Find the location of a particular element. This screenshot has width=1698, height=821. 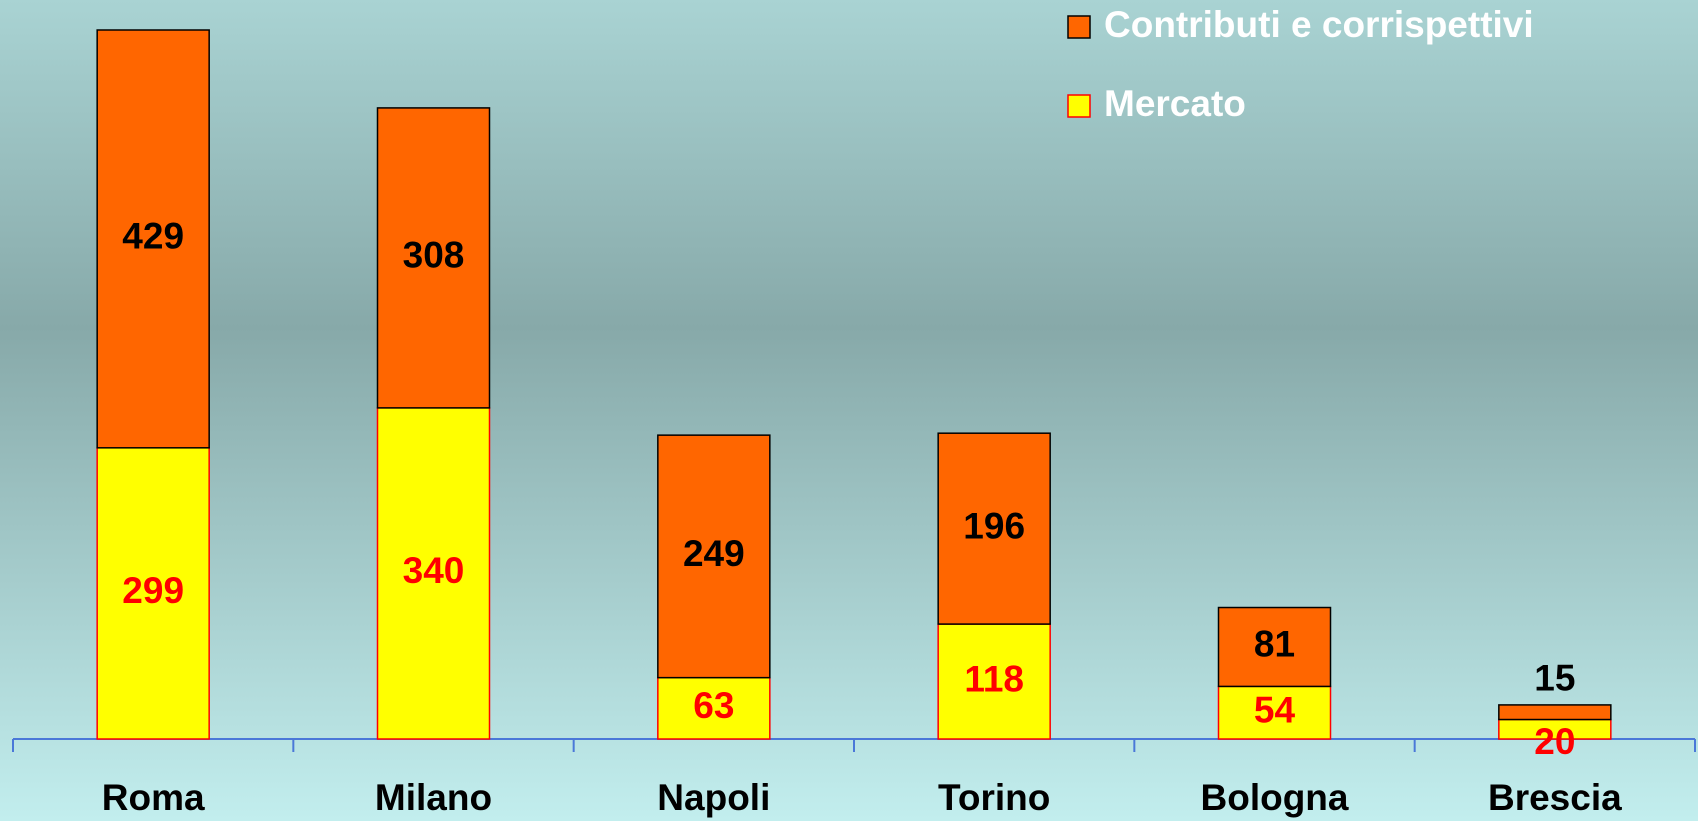

x-tick-label: Milano is located at coordinates (433, 797).